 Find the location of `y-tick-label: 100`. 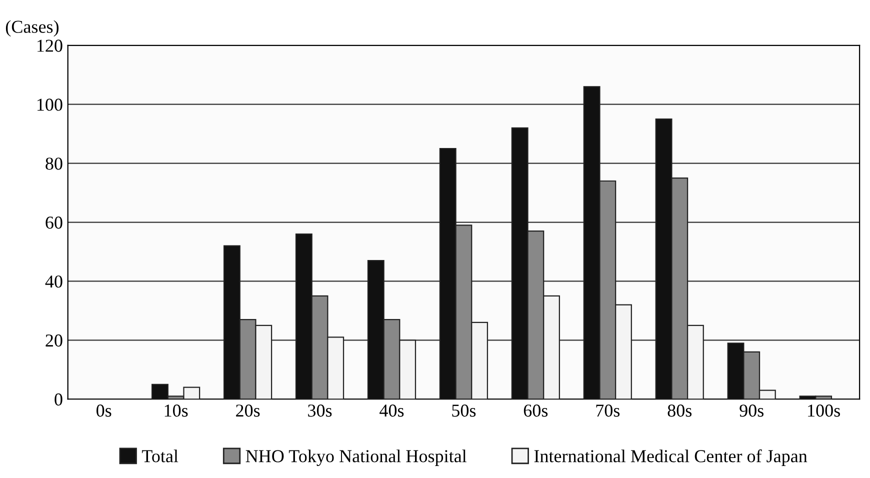

y-tick-label: 100 is located at coordinates (50, 104).